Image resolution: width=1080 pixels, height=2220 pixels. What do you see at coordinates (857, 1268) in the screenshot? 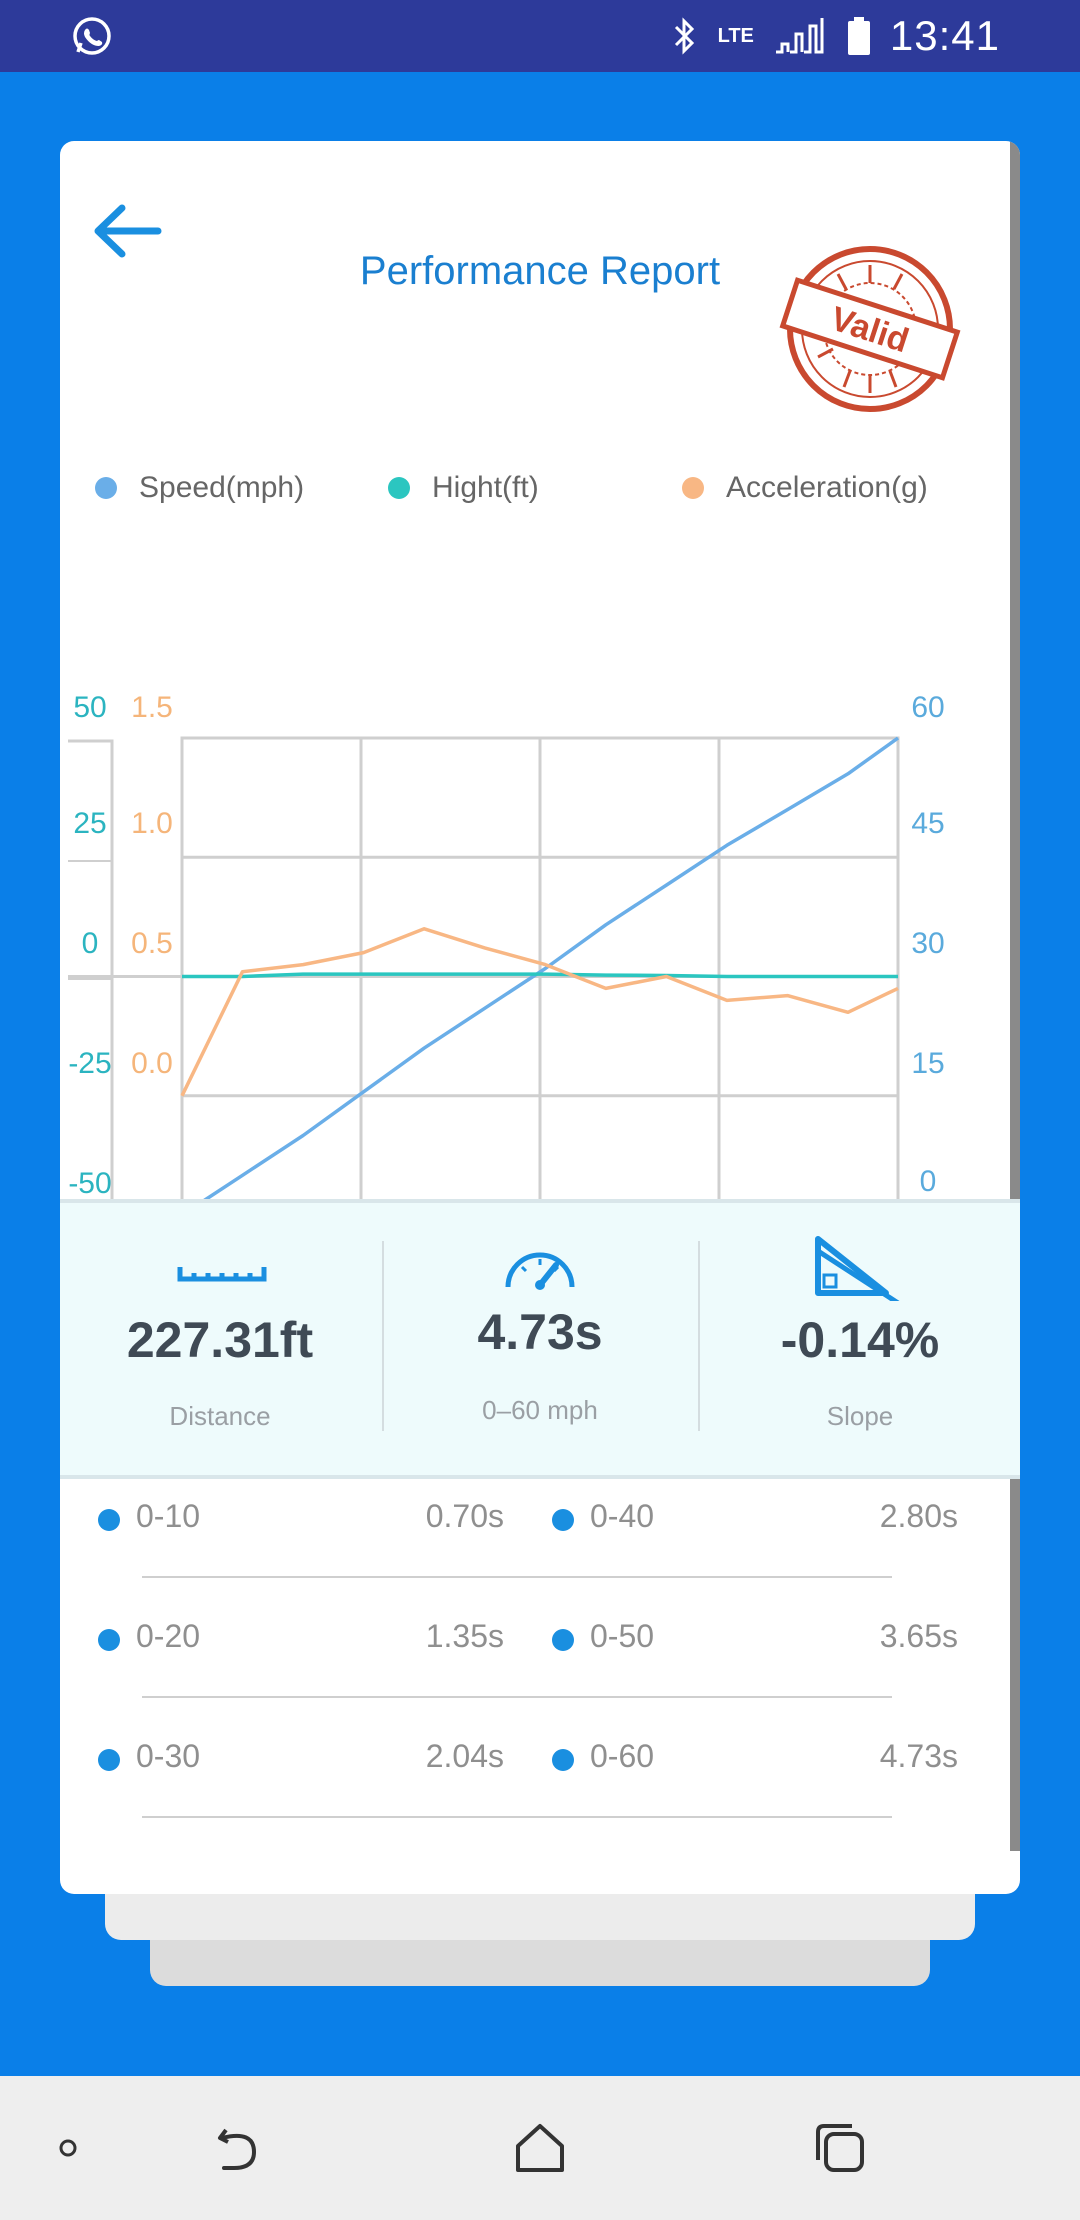
I see `slope-icon` at bounding box center [857, 1268].